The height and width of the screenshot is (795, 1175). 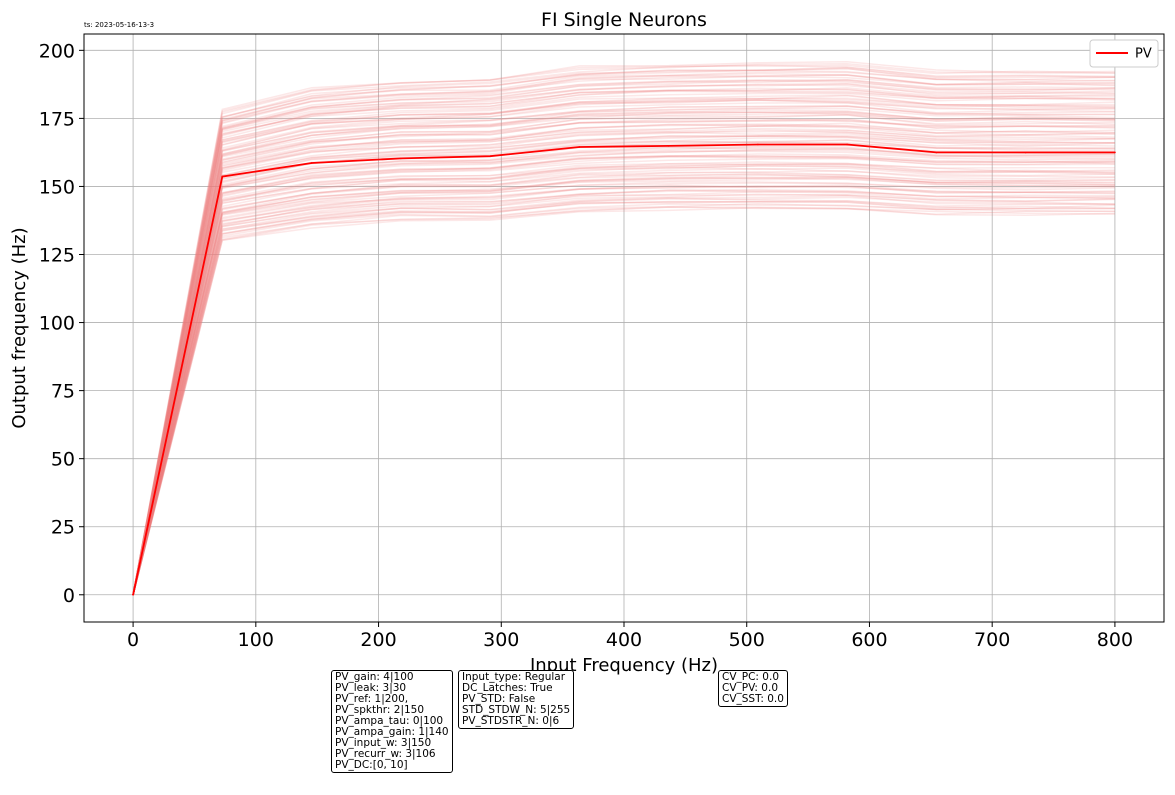 I want to click on x-tick-label: 600, so click(x=869, y=640).